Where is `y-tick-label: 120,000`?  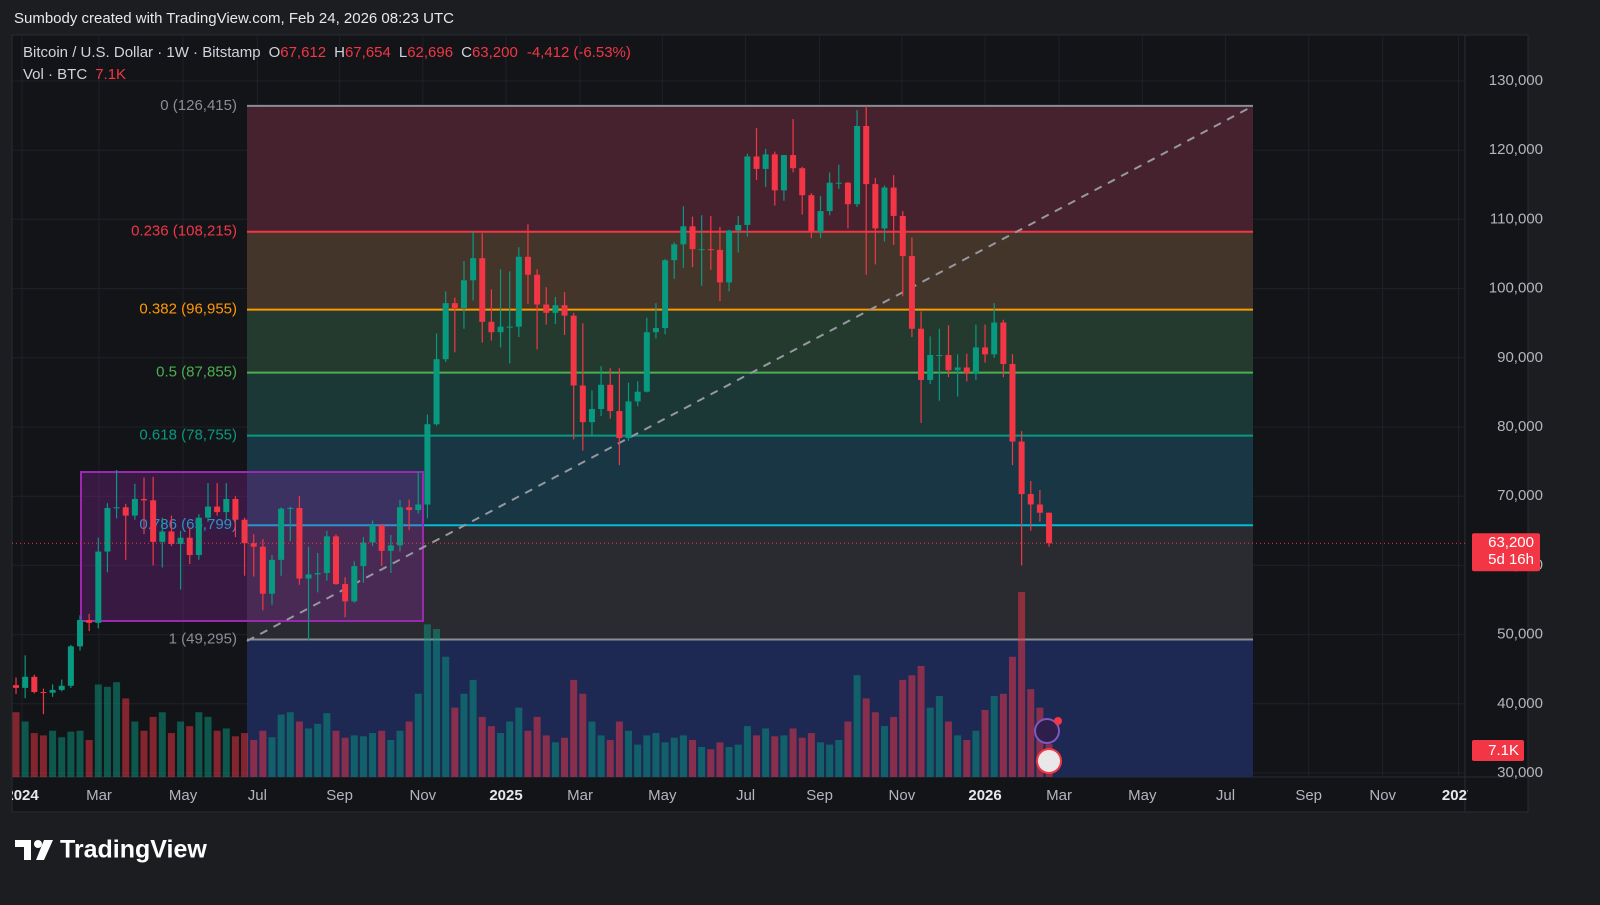 y-tick-label: 120,000 is located at coordinates (1516, 149).